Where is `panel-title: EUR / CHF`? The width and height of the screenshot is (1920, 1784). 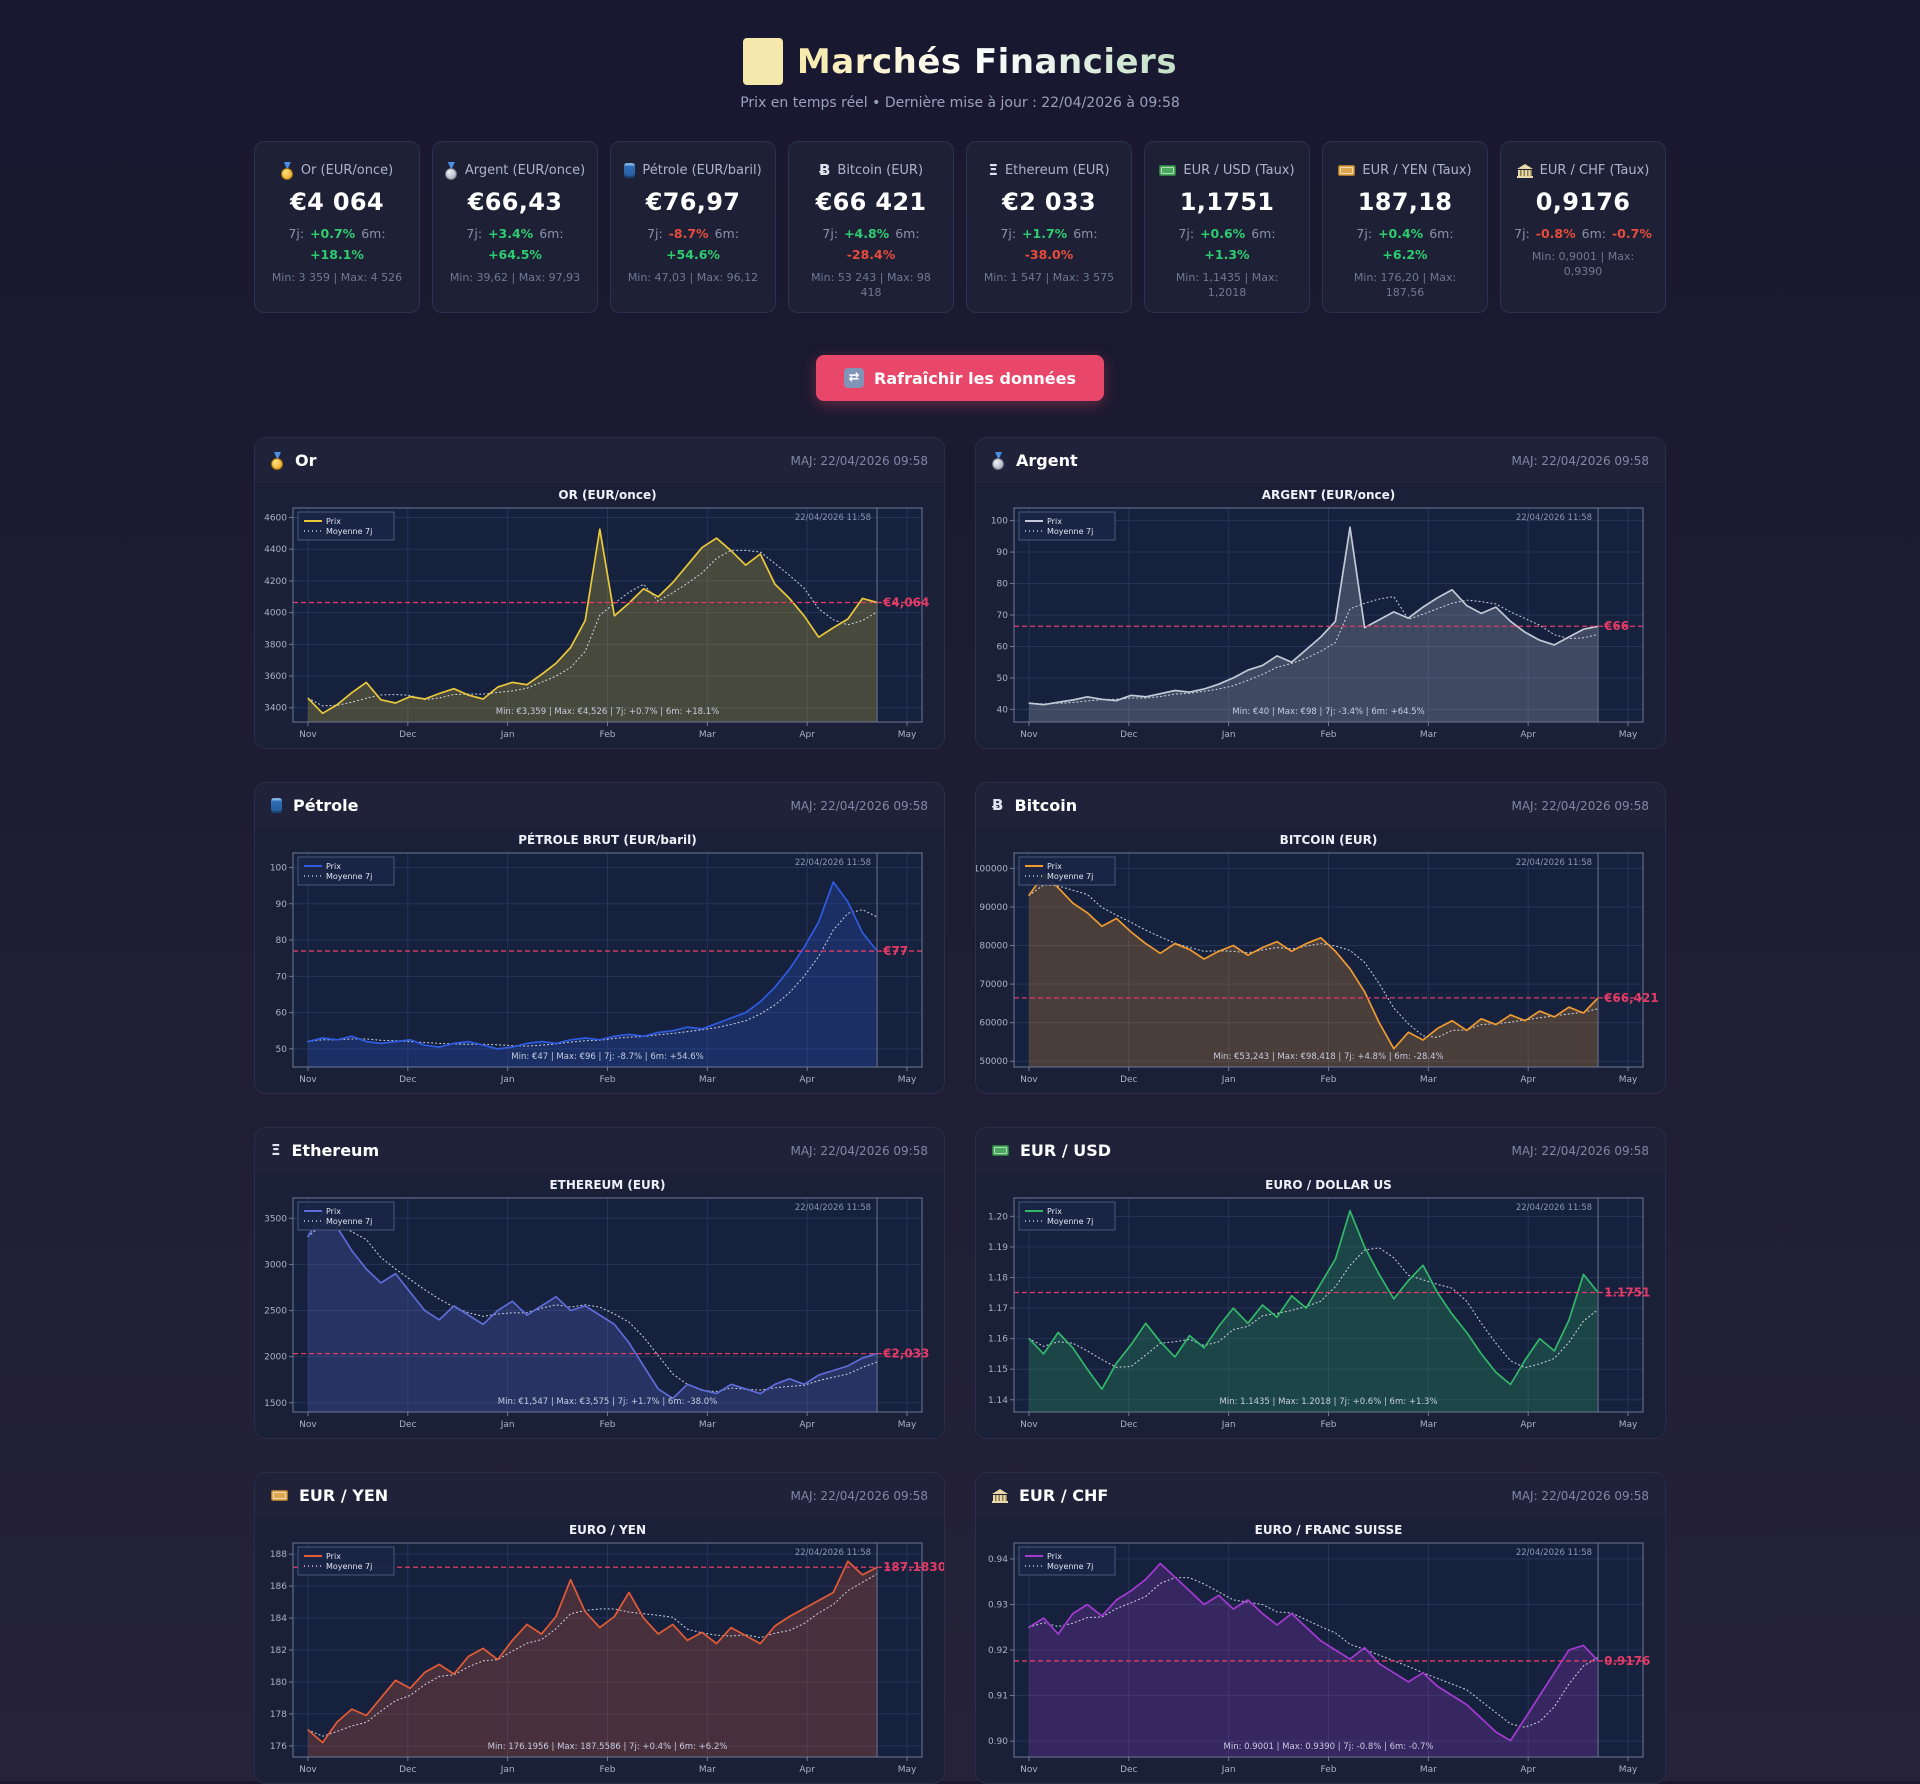 panel-title: EUR / CHF is located at coordinates (1064, 1496).